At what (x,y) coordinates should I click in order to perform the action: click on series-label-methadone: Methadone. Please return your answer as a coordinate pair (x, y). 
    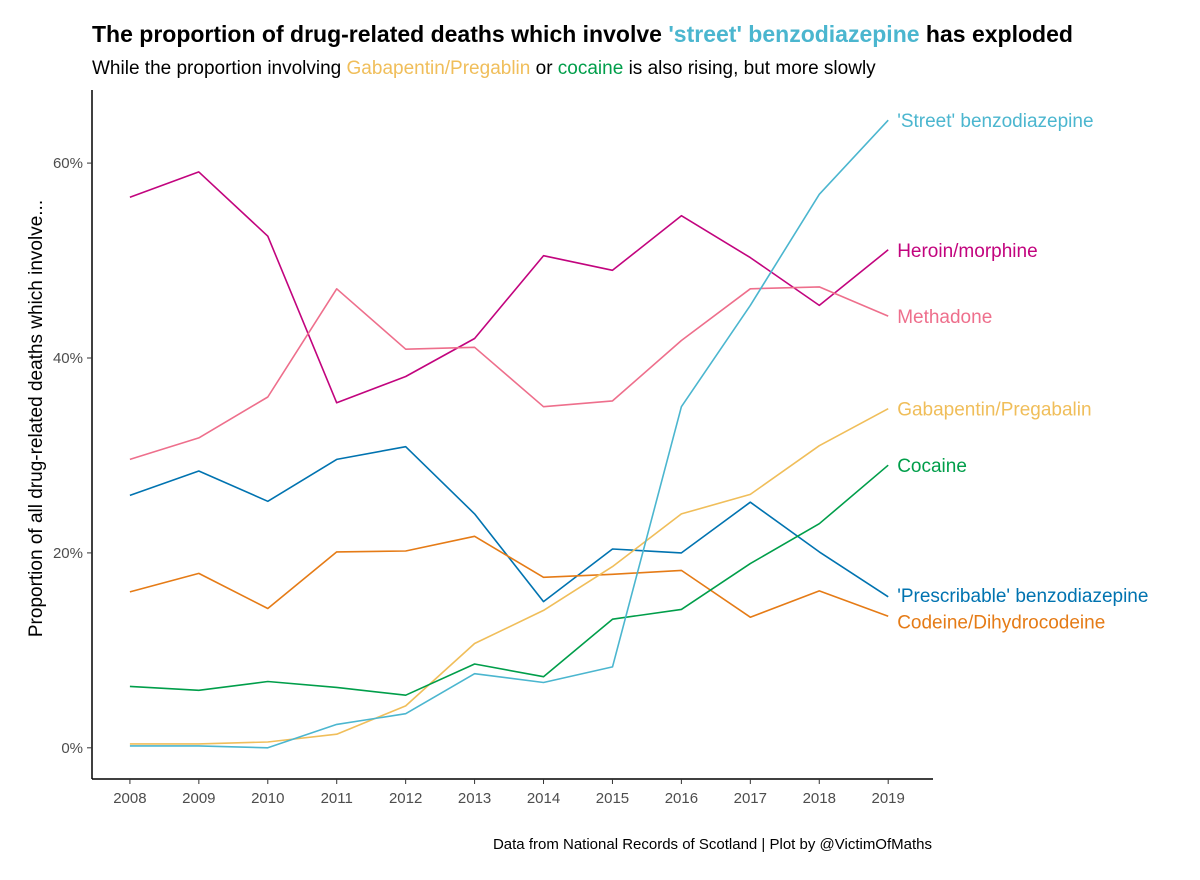
    Looking at the image, I should click on (944, 317).